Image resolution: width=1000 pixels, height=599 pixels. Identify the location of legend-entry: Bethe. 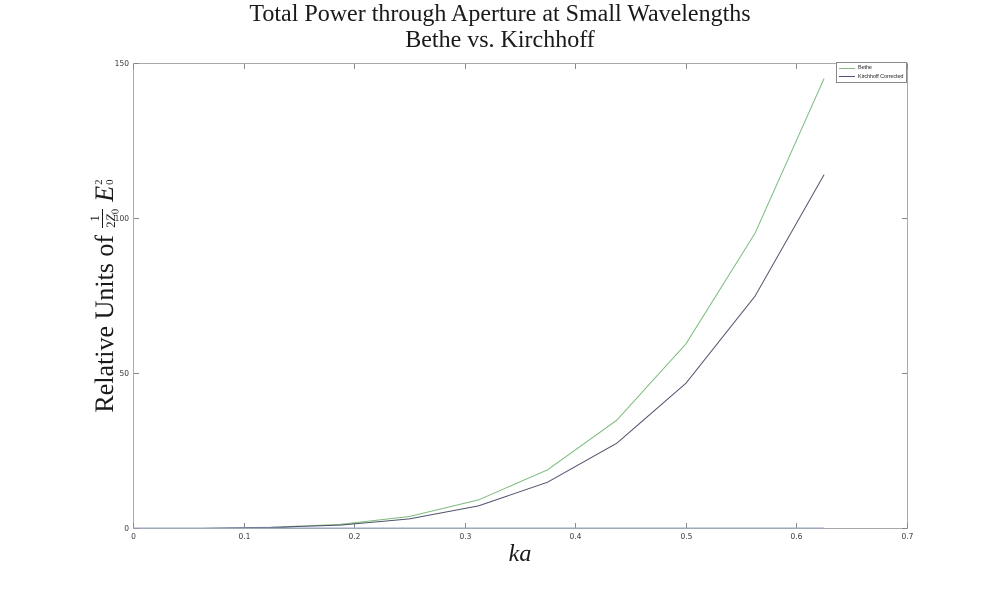
(871, 68).